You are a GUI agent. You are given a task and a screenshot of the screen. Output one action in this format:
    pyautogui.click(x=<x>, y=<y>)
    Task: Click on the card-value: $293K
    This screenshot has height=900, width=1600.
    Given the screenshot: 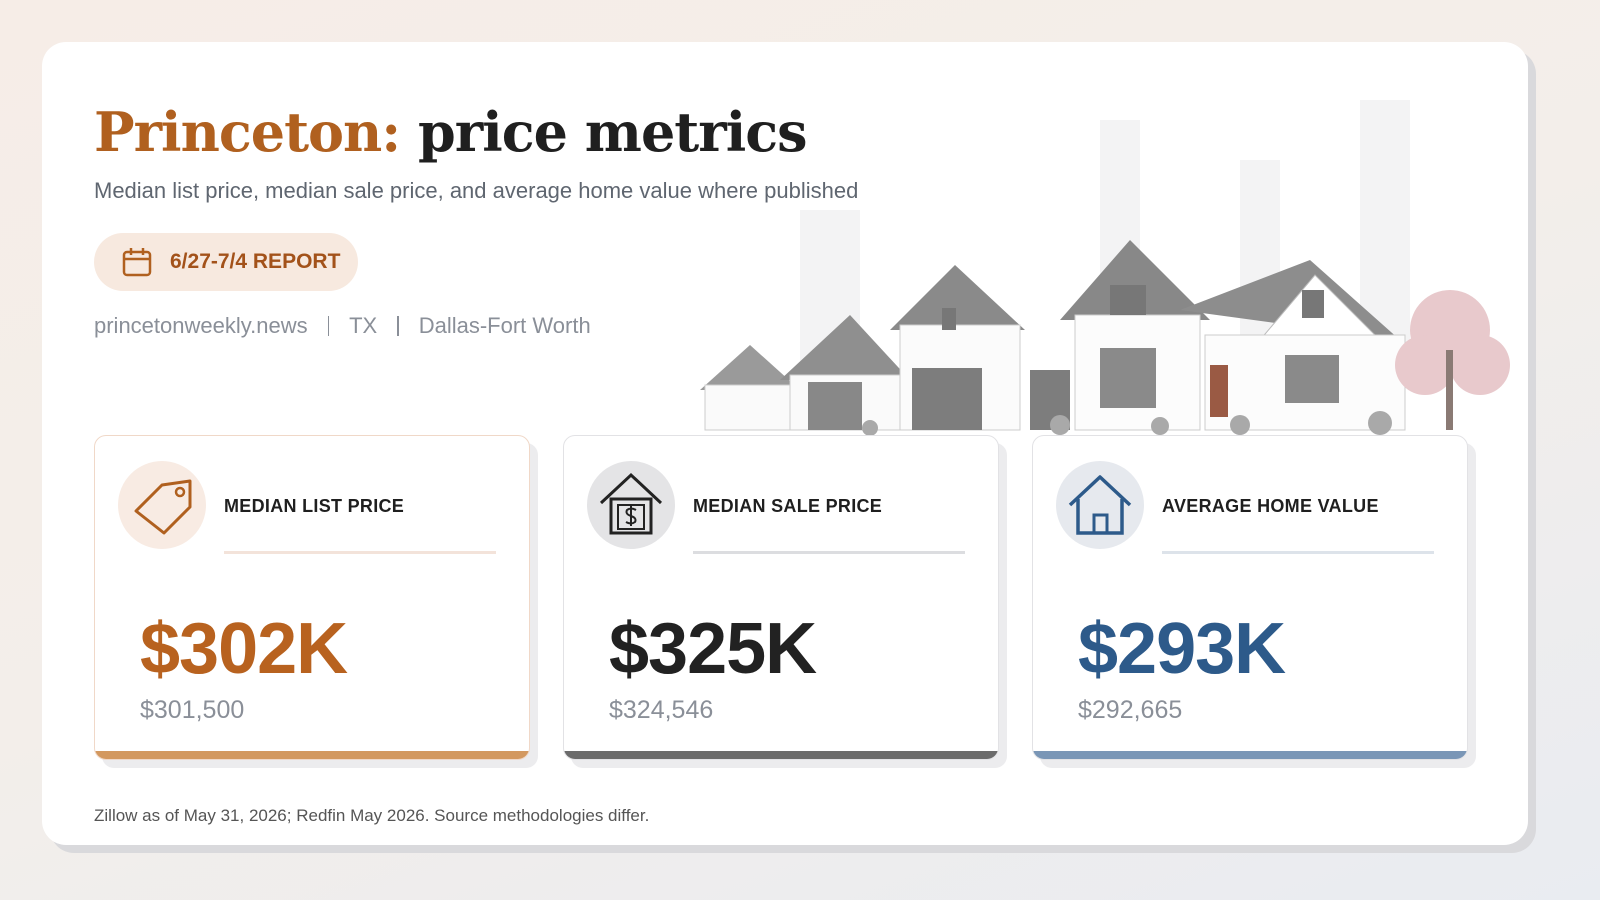 What is the action you would take?
    pyautogui.click(x=1182, y=649)
    